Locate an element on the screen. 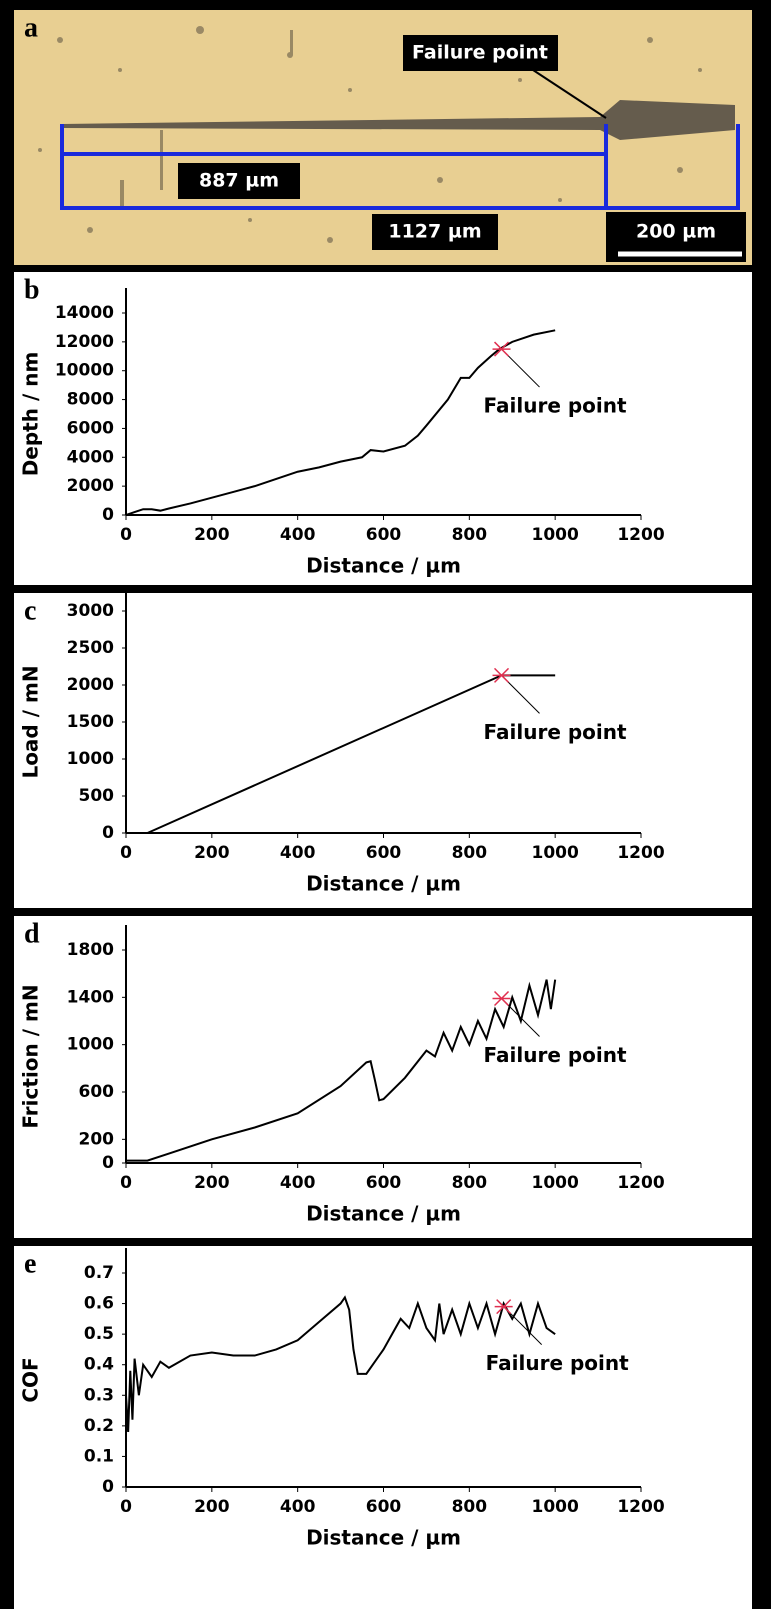 The width and height of the screenshot is (771, 1609). y-axis-title: Friction / mN is located at coordinates (31, 1056).